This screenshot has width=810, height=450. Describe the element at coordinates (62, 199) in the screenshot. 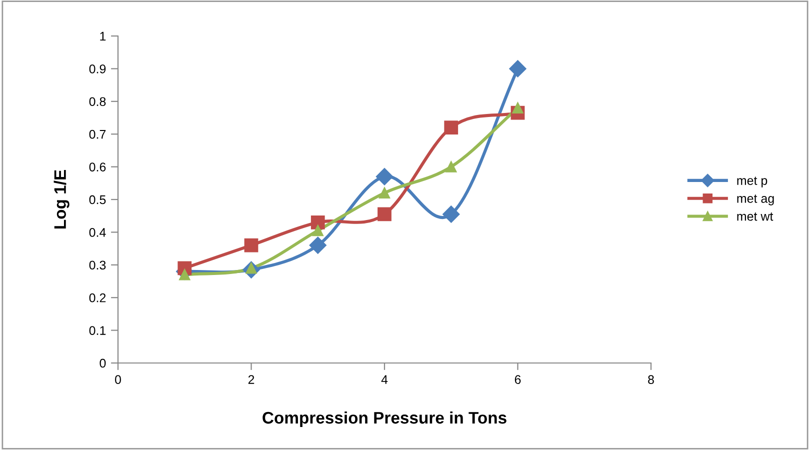

I see `y-axis-title: Log 1/E` at that location.